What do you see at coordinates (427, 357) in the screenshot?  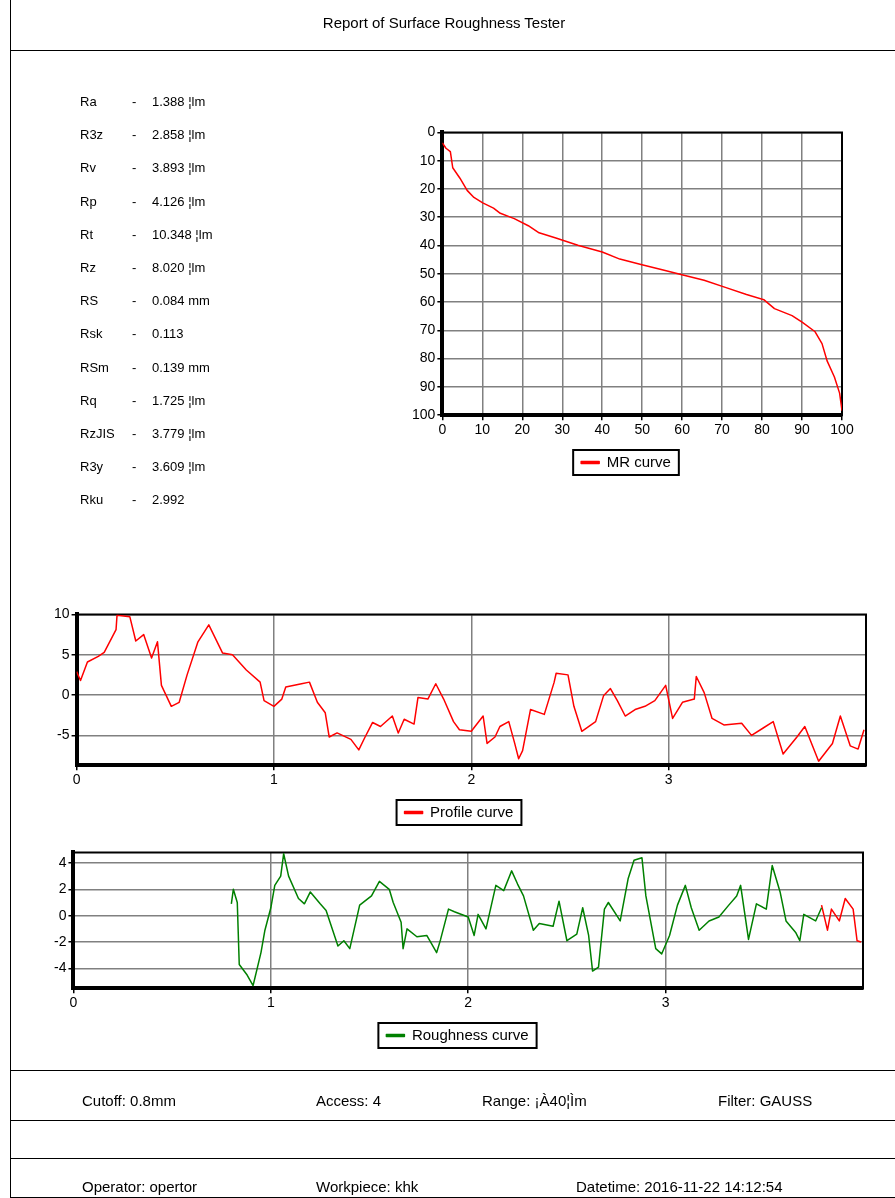 I see `y-tick-label: 80` at bounding box center [427, 357].